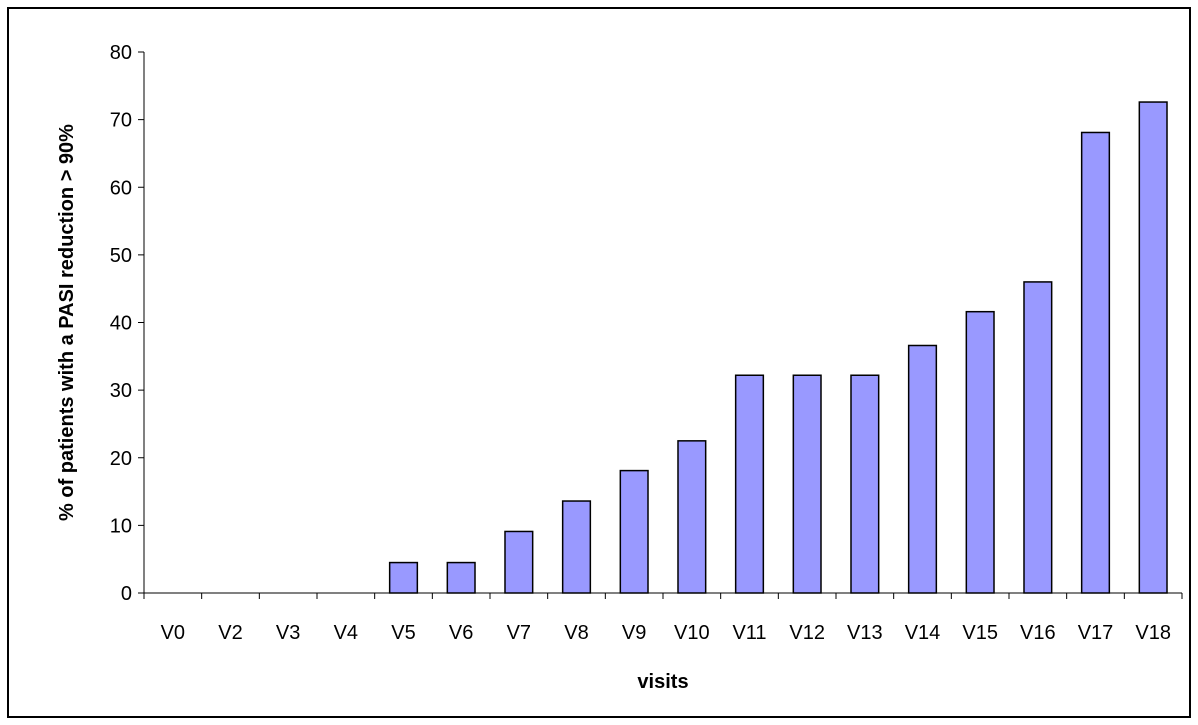 The height and width of the screenshot is (725, 1198). I want to click on y-tick-label: 80, so click(121, 53).